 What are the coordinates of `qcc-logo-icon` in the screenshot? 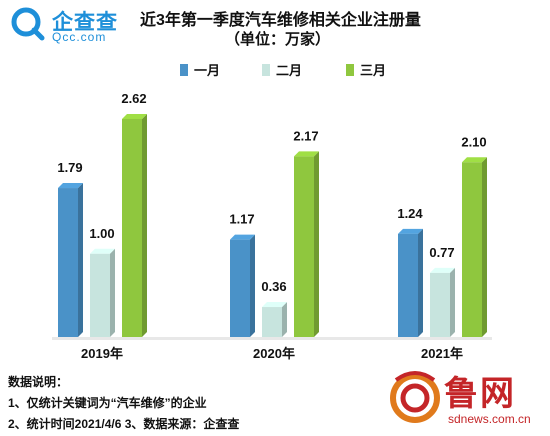 It's located at (28, 24).